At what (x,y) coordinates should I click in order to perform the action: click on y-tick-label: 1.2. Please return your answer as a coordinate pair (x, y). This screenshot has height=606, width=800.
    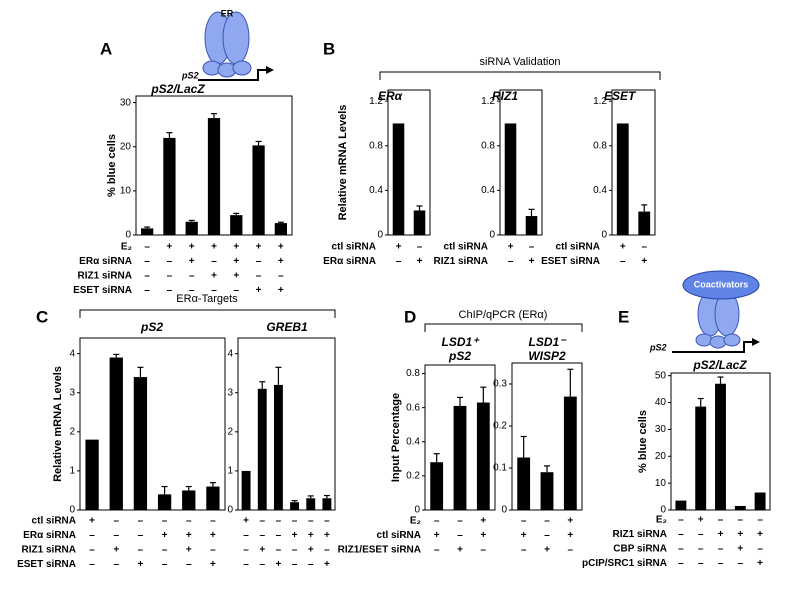
    Looking at the image, I should click on (376, 101).